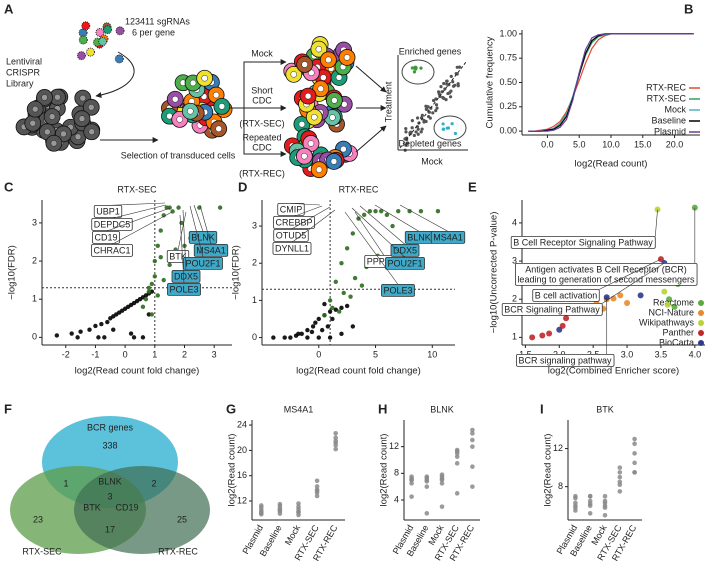 The width and height of the screenshot is (709, 561). Describe the element at coordinates (678, 332) in the screenshot. I see `legend-label: Panther` at that location.